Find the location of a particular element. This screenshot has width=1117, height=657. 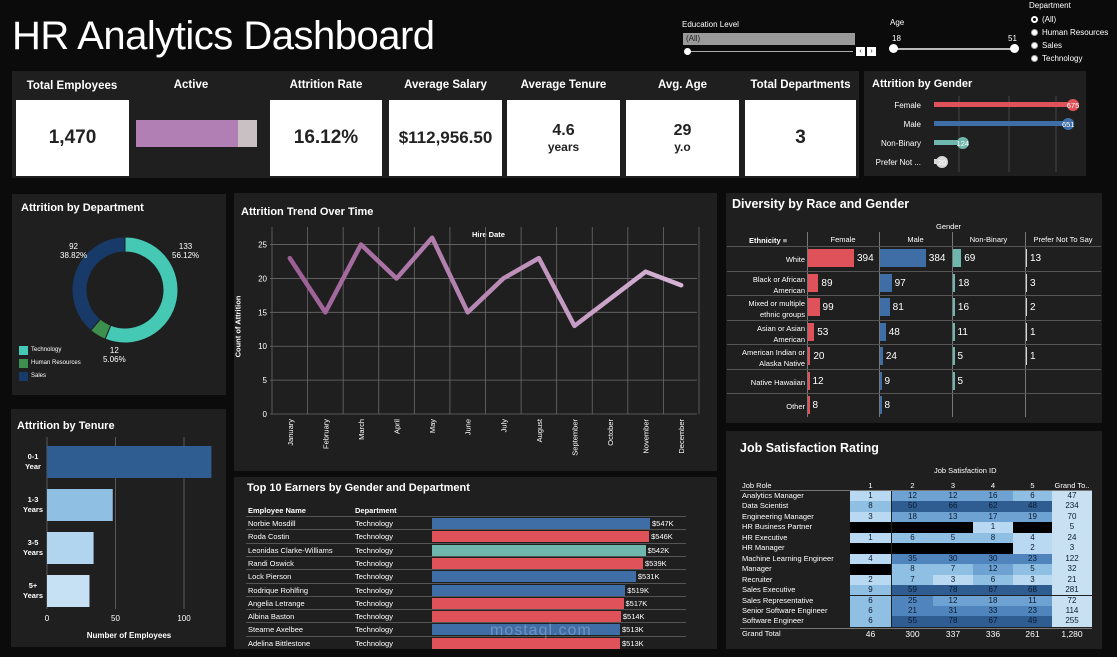

earner-row: Leonidas Clarke-Williams Technology $542K is located at coordinates (466, 549).